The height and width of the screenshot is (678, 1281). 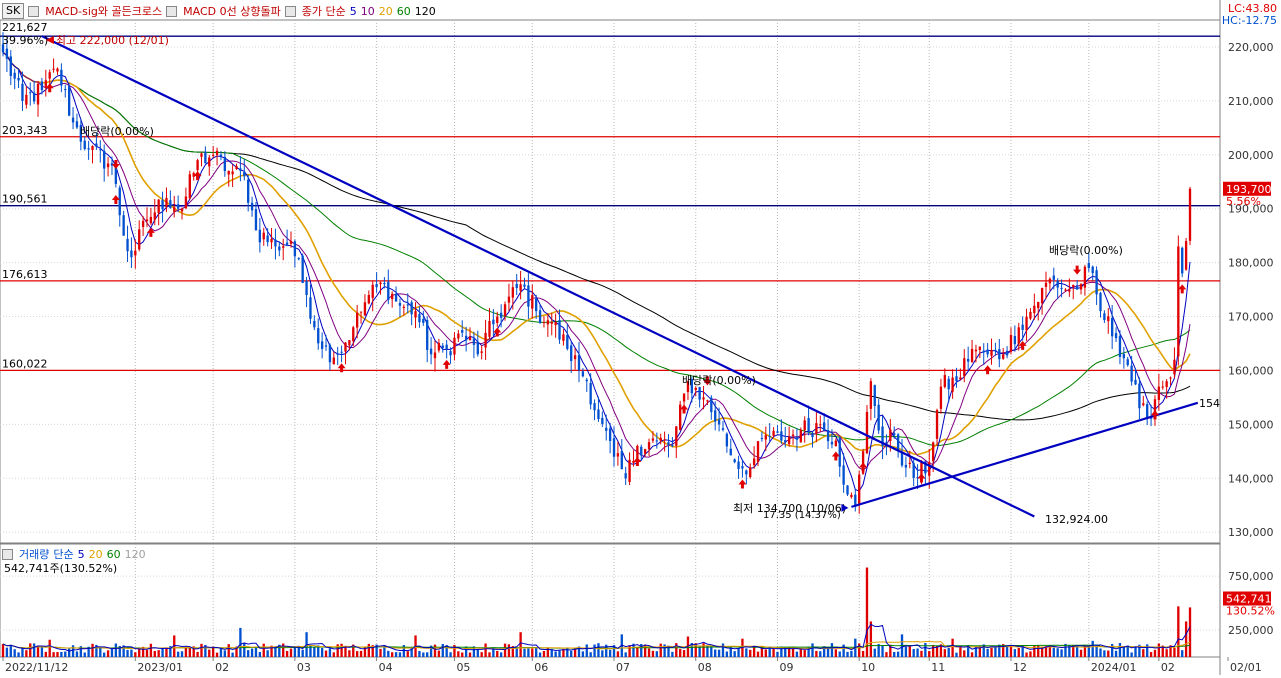 What do you see at coordinates (7, 554) in the screenshot?
I see `volume-toggle-icon` at bounding box center [7, 554].